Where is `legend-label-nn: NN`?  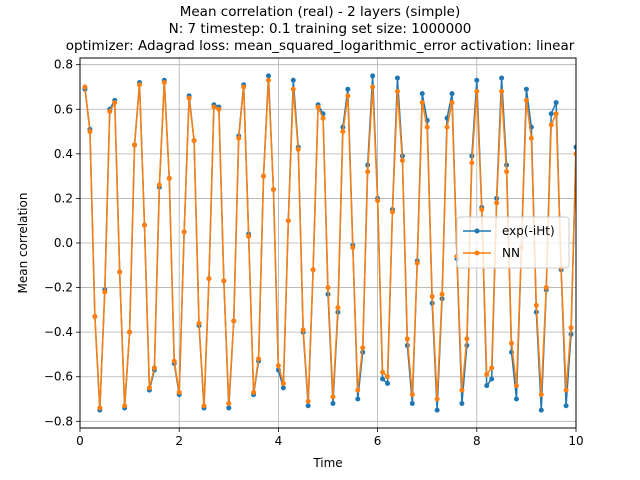 legend-label-nn: NN is located at coordinates (511, 253).